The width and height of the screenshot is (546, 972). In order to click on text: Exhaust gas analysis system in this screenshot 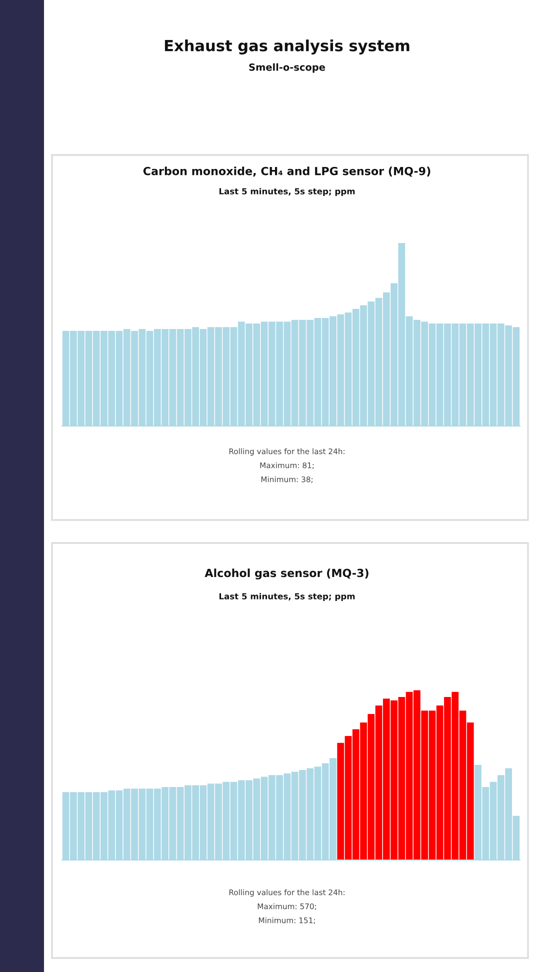, I will do `click(287, 47)`.